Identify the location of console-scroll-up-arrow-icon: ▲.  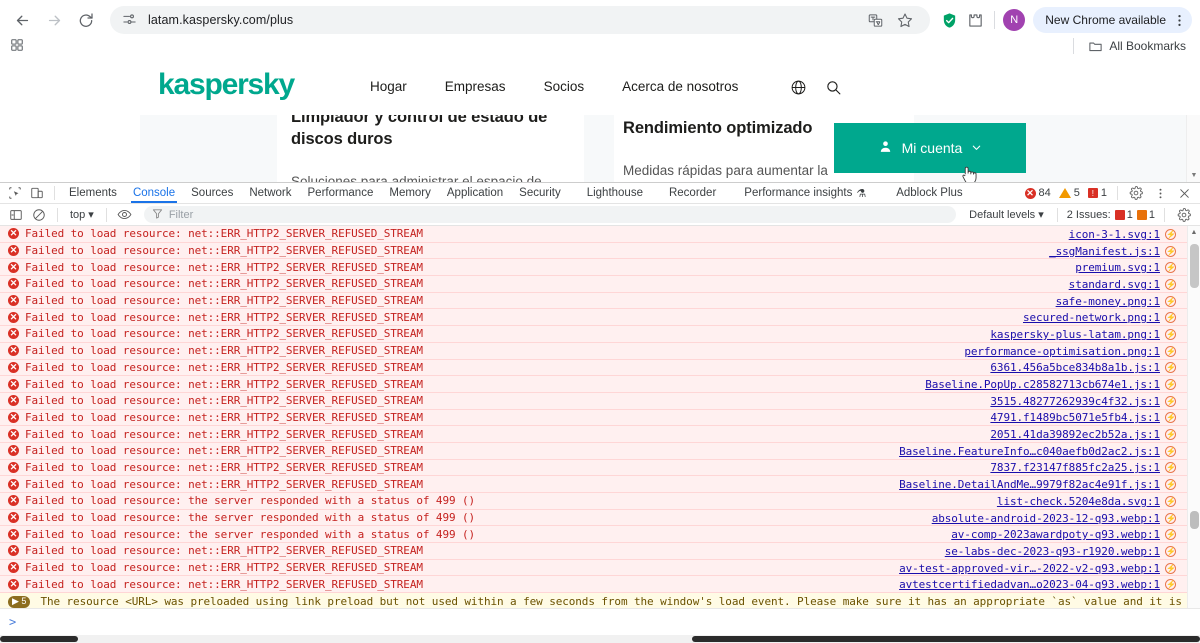
(1194, 232).